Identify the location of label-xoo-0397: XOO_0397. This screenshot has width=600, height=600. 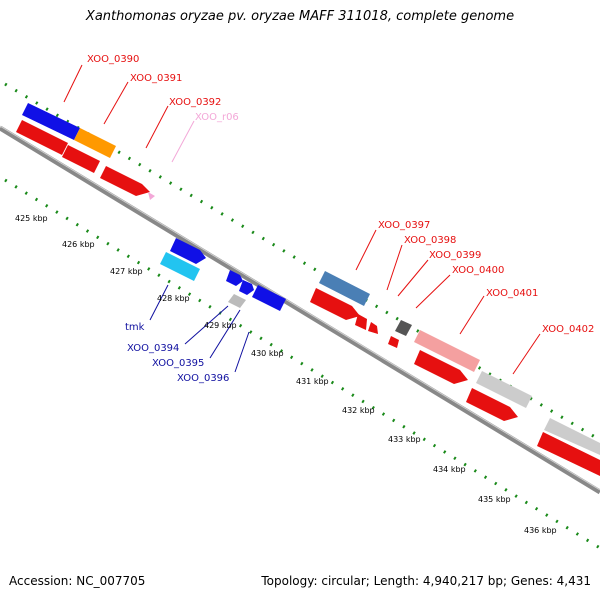
(404, 225).